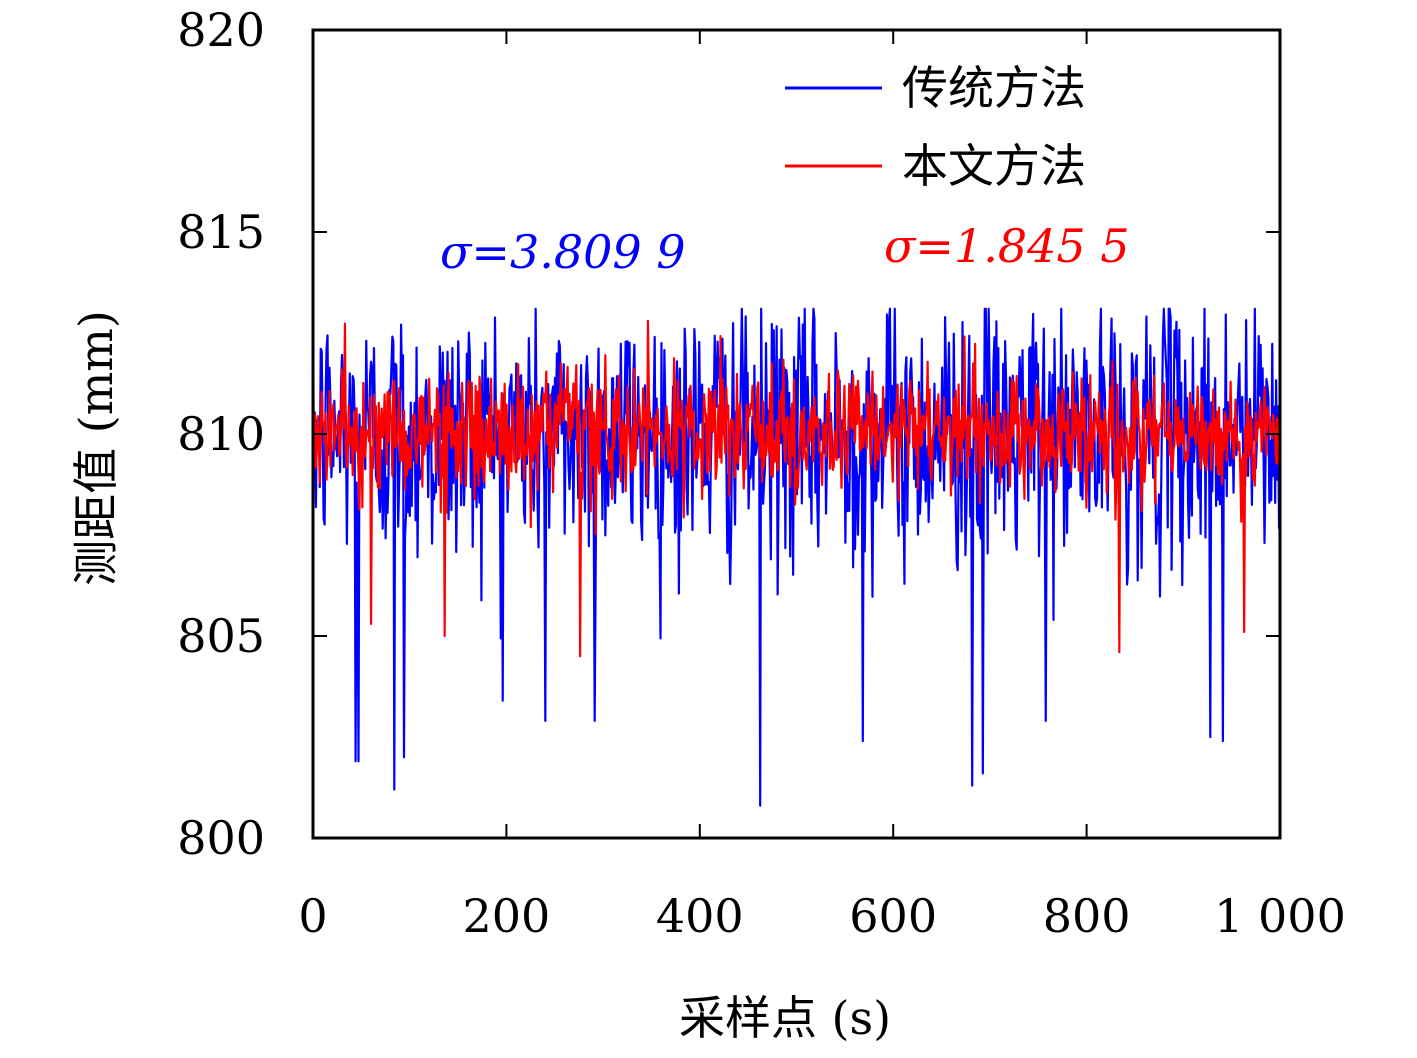 Image resolution: width=1417 pixels, height=1058 pixels. I want to click on legend: 传统方法 本文方法, so click(935, 127).